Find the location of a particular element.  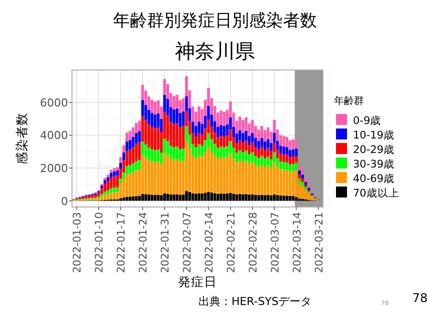

x-tick-label: 2022-02-28 is located at coordinates (253, 243).